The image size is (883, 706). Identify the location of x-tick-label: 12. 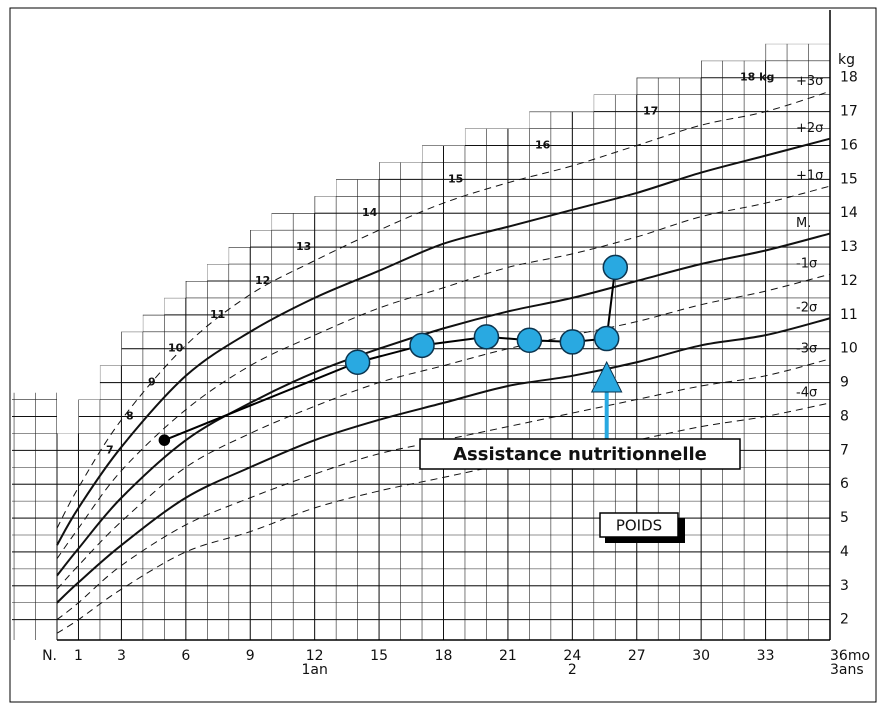
(315, 656).